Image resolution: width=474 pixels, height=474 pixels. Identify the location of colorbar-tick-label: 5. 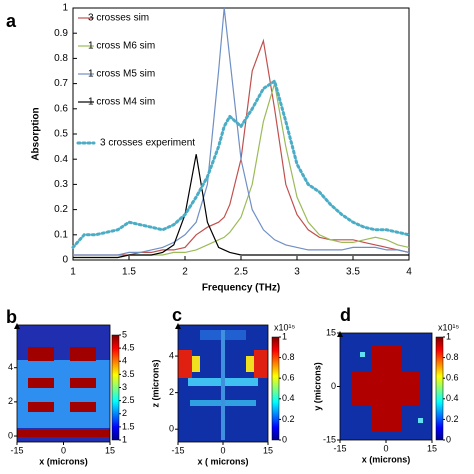
(124, 334).